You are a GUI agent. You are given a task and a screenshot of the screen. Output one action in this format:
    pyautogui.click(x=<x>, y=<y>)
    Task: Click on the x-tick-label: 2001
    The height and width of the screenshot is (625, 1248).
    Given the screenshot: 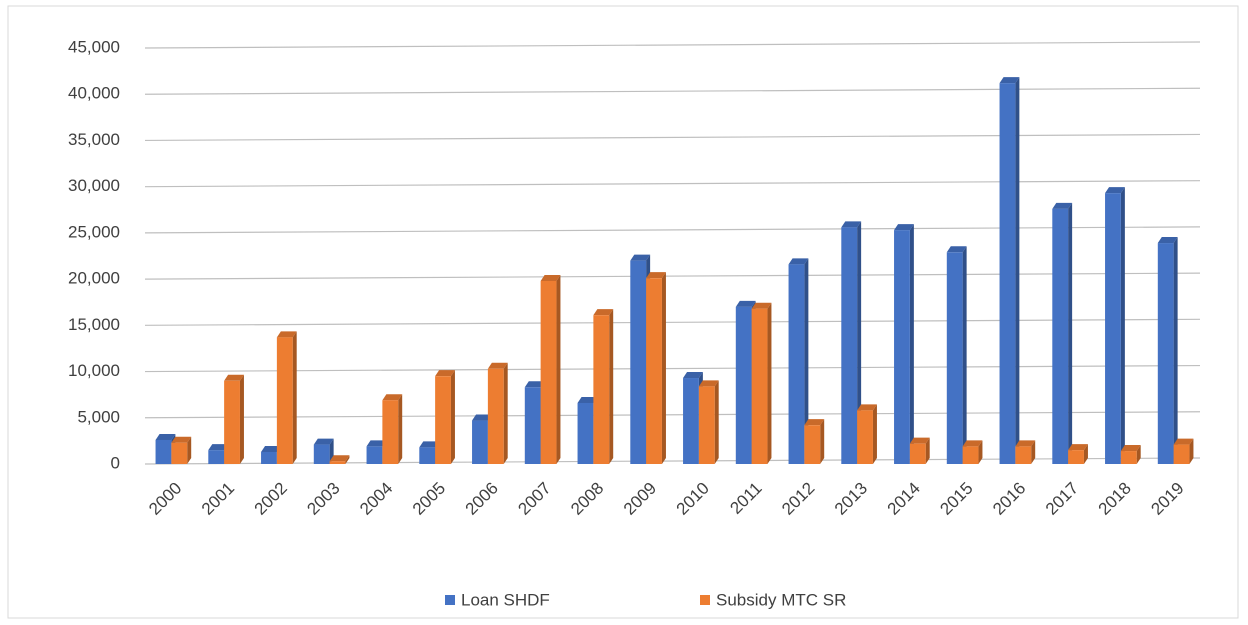 What is the action you would take?
    pyautogui.click(x=218, y=499)
    